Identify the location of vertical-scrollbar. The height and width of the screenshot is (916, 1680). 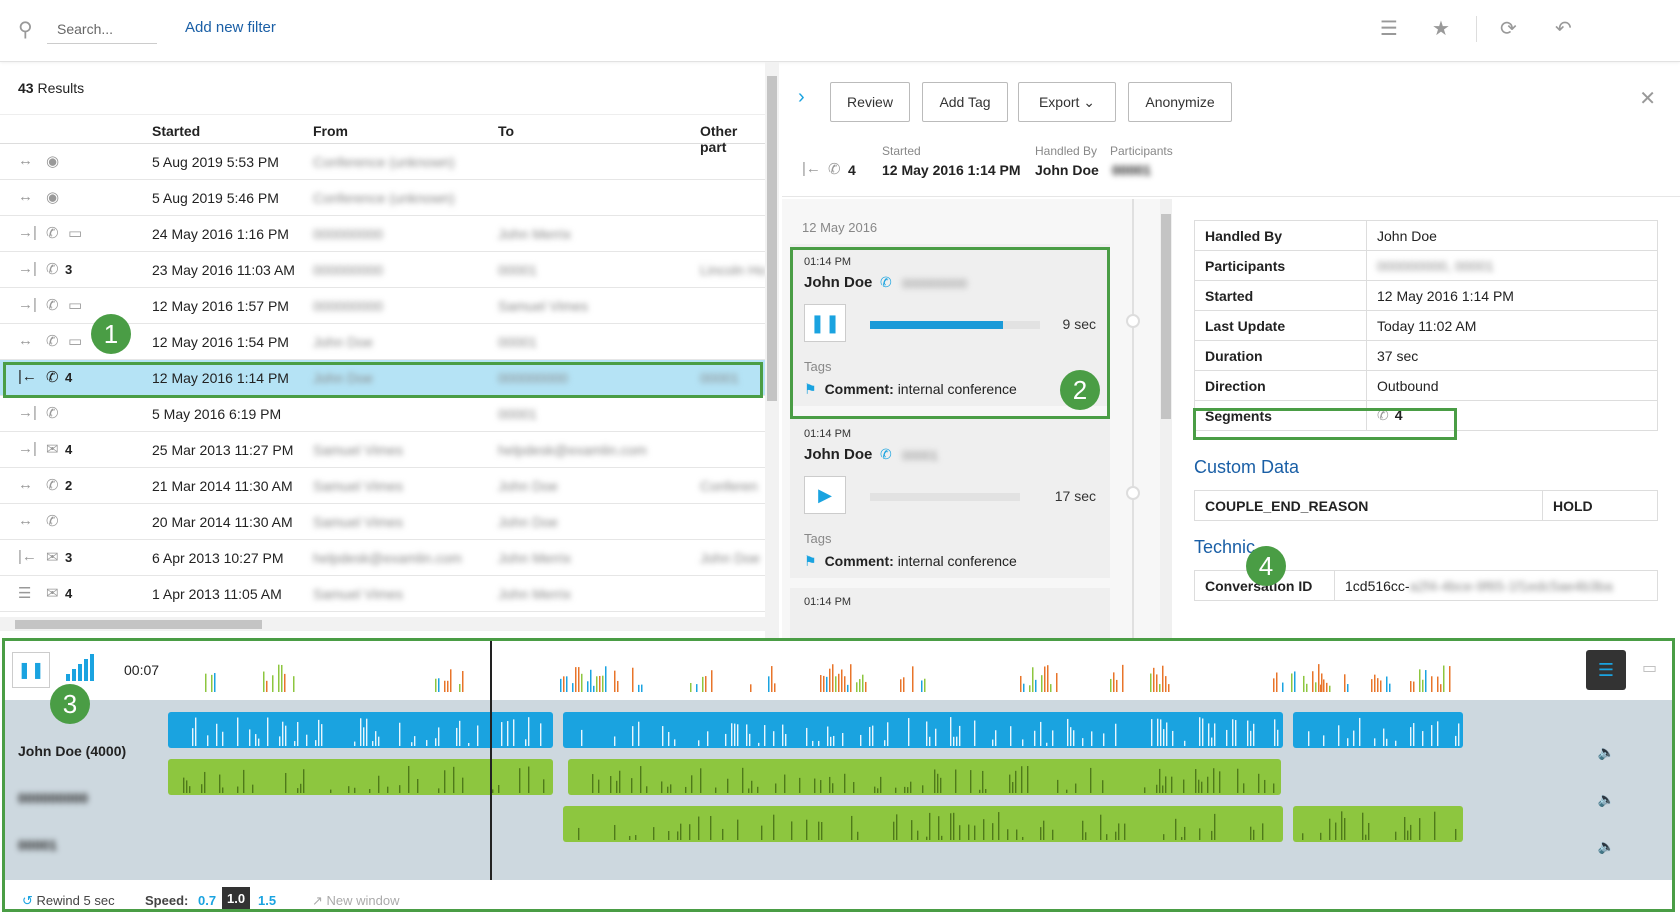
(772, 352).